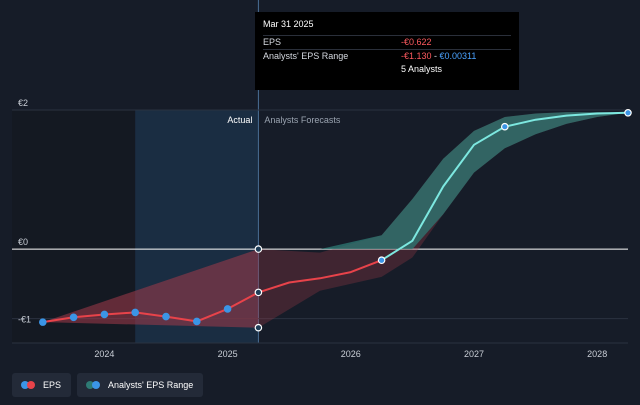 The height and width of the screenshot is (405, 640). What do you see at coordinates (272, 42) in the screenshot?
I see `tooltip-eps-label: EPS` at bounding box center [272, 42].